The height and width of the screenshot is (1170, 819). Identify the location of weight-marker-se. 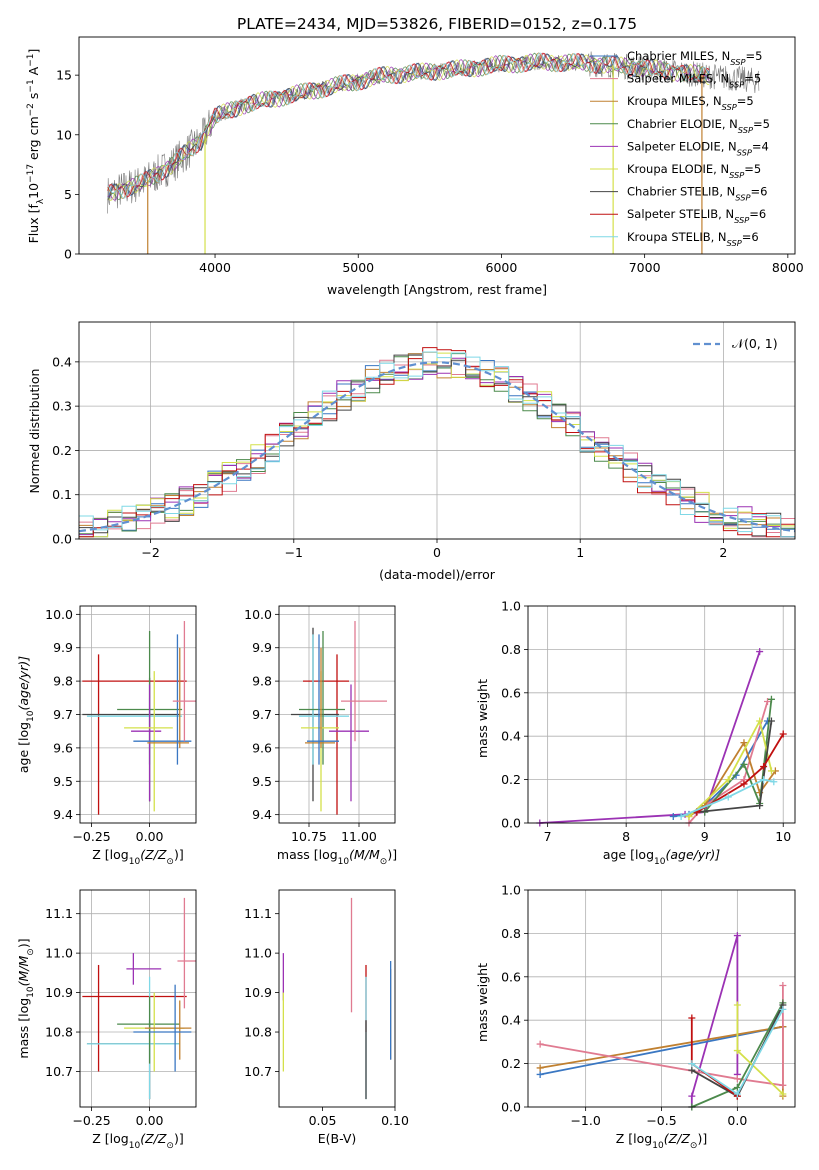
(692, 1096).